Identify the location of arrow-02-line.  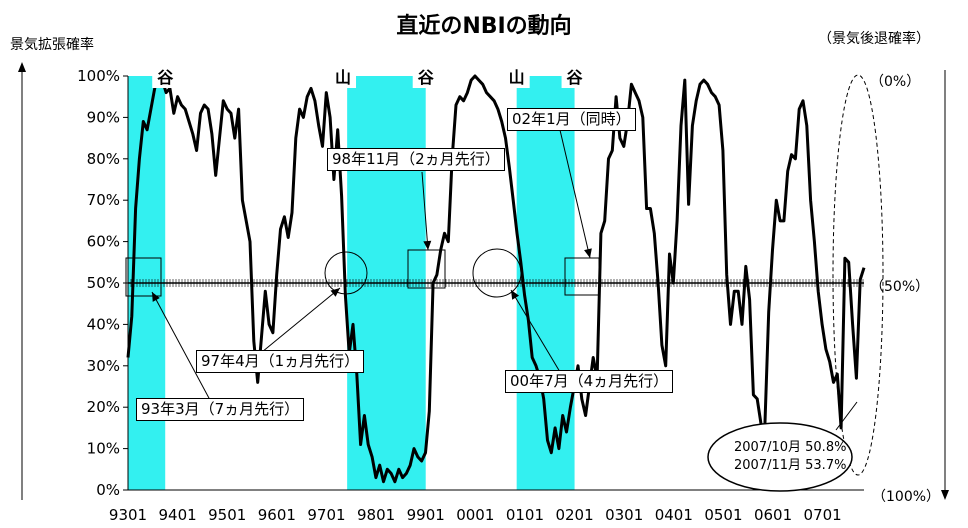
(575, 194).